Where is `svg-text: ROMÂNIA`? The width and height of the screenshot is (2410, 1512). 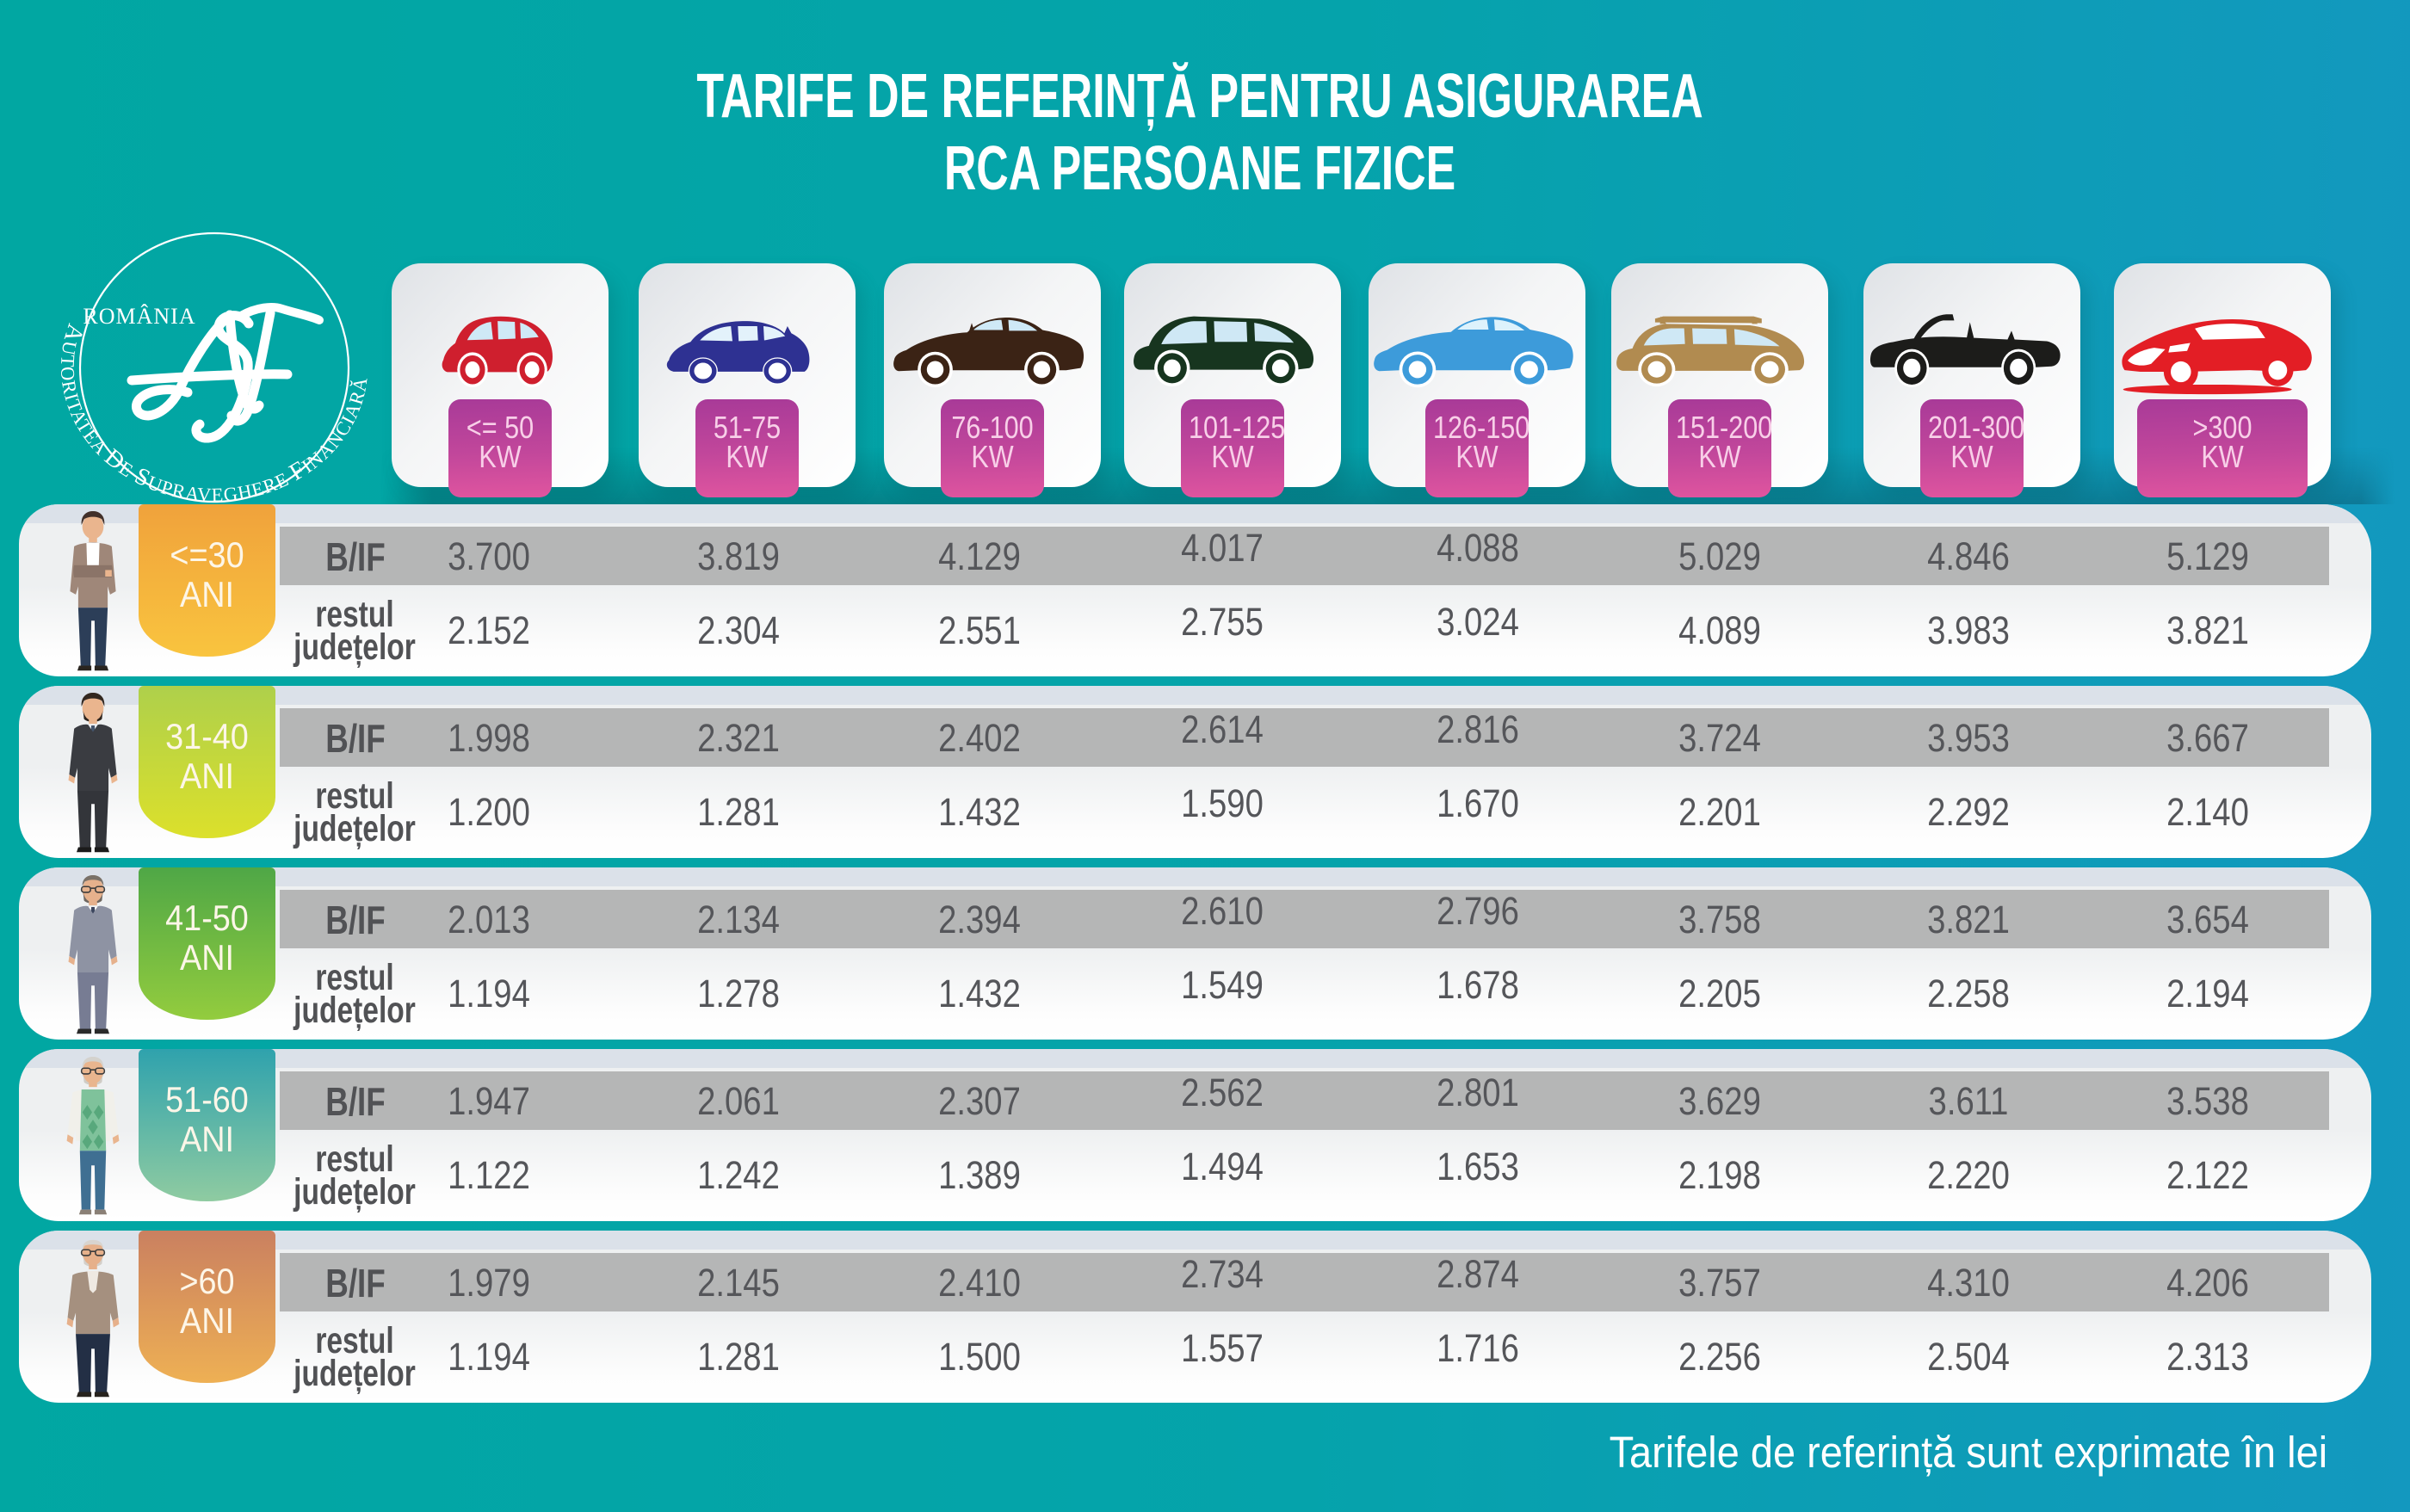
svg-text: ROMÂNIA is located at coordinates (139, 316).